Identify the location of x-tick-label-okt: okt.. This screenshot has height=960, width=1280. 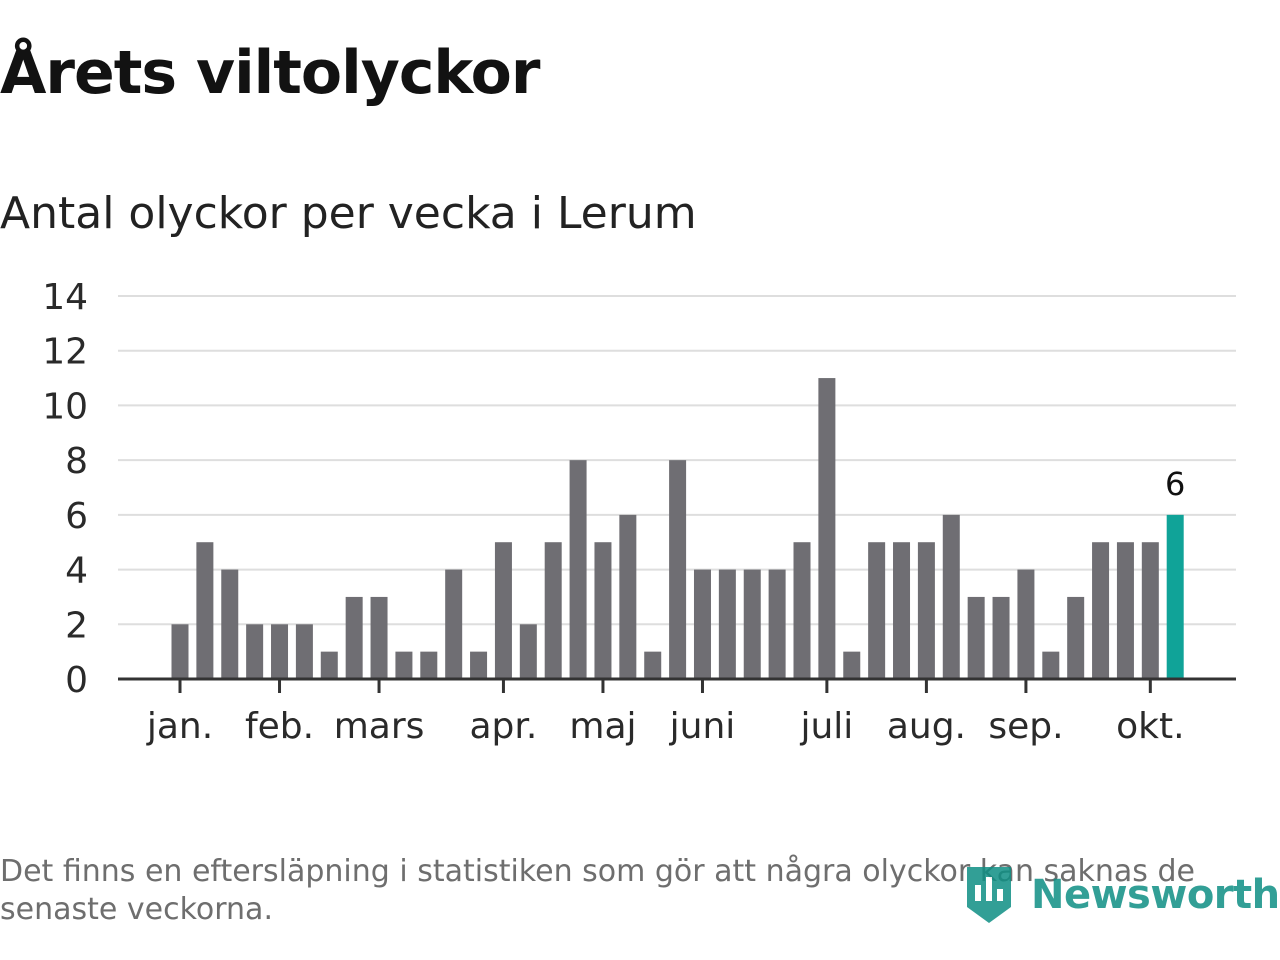
(1150, 726).